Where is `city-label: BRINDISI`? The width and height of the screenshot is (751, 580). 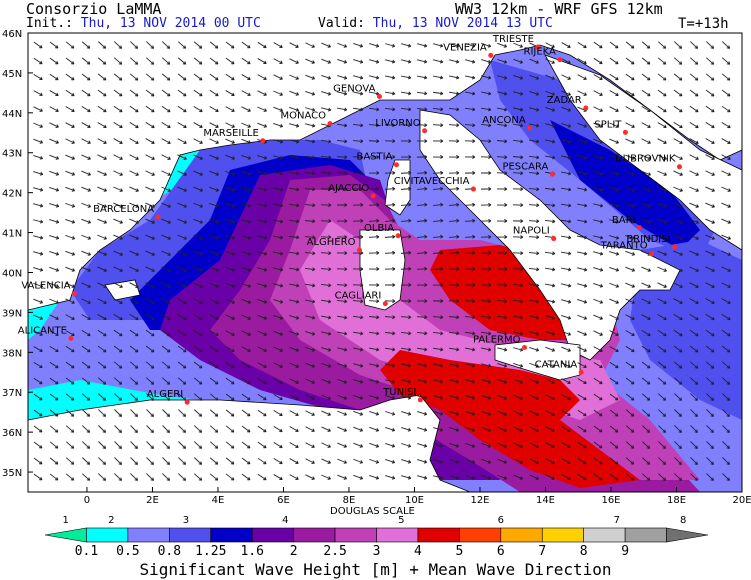 city-label: BRINDISI is located at coordinates (648, 239).